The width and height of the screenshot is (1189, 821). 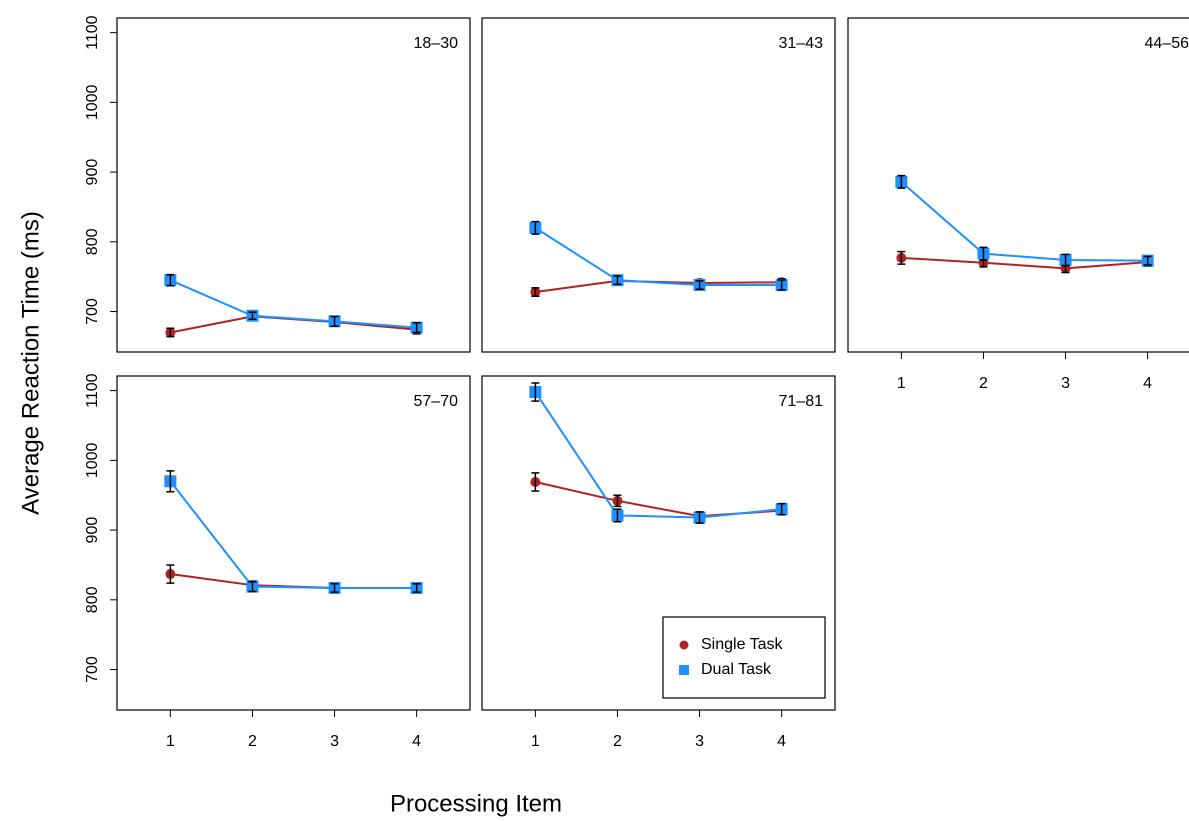 I want to click on legend-box, so click(x=744, y=657).